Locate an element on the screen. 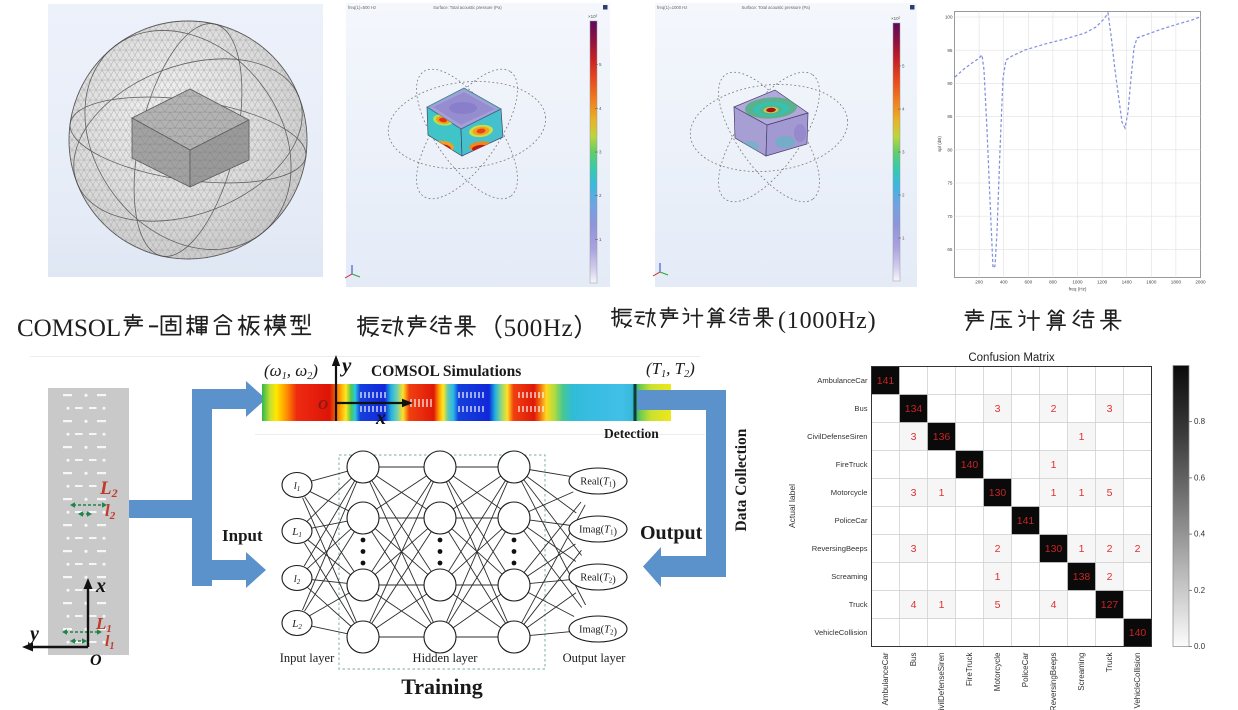 The height and width of the screenshot is (710, 1238). svg-text: 0.4 is located at coordinates (1200, 534).